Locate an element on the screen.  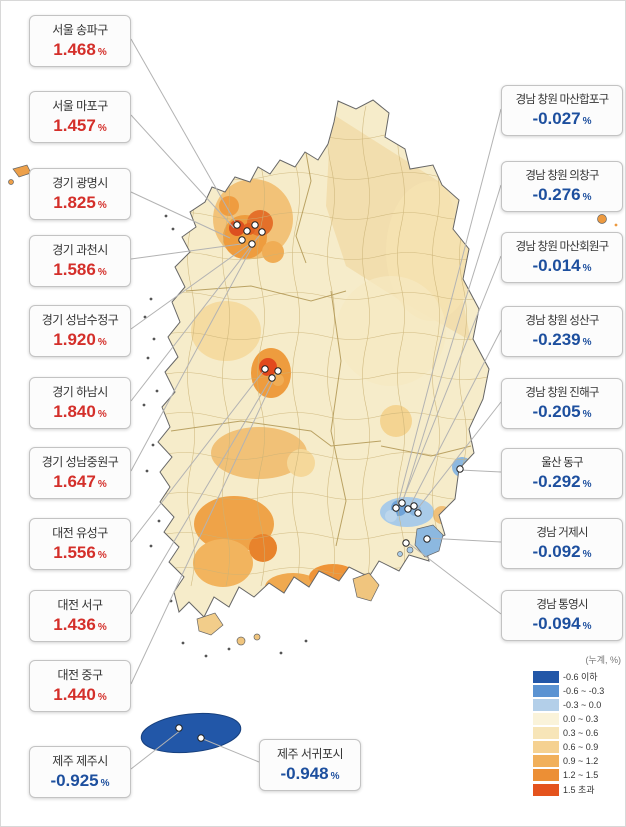
callout-changwon-masanhoewon: 경남 창원 마산회원구 -0.014% is located at coordinates (562, 257).